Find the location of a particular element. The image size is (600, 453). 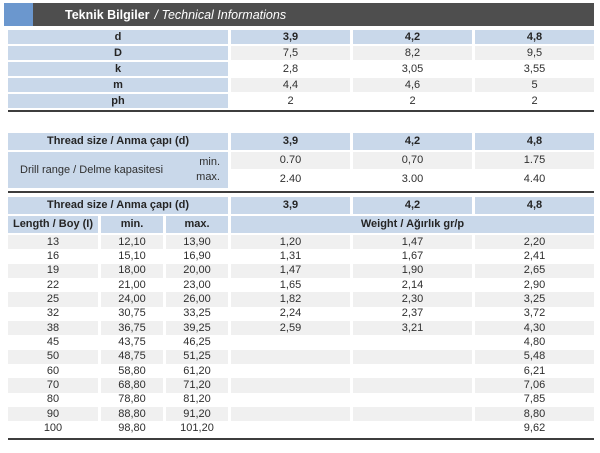

spec-value: 7,5 is located at coordinates (290, 53).